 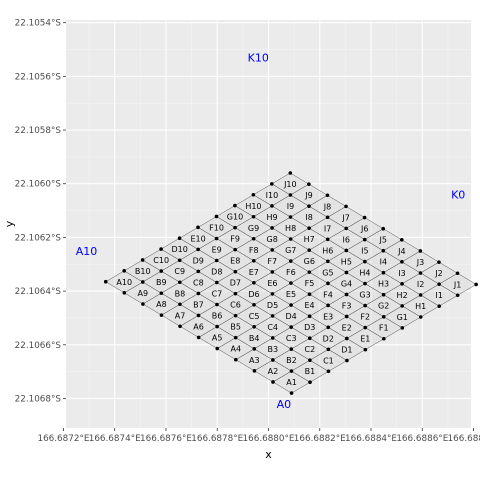 What do you see at coordinates (197, 238) in the screenshot?
I see `cell-label: E10` at bounding box center [197, 238].